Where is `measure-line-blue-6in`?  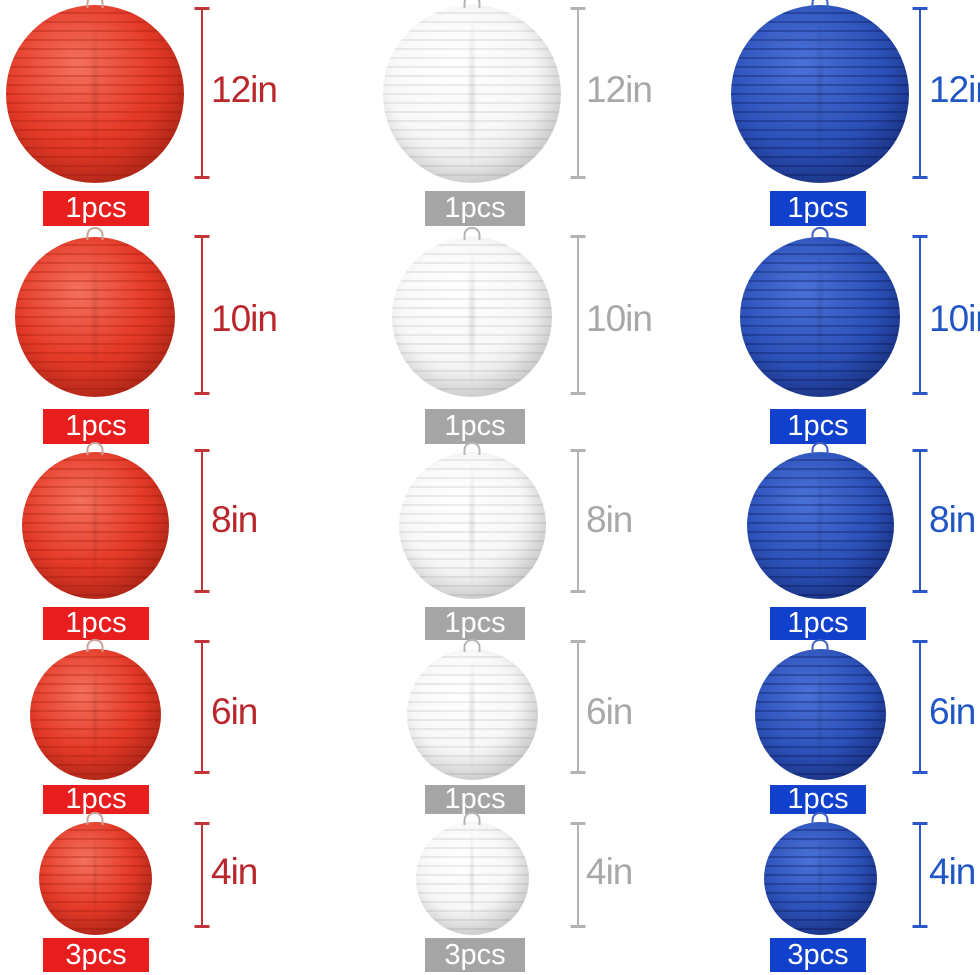
measure-line-blue-6in is located at coordinates (920, 707).